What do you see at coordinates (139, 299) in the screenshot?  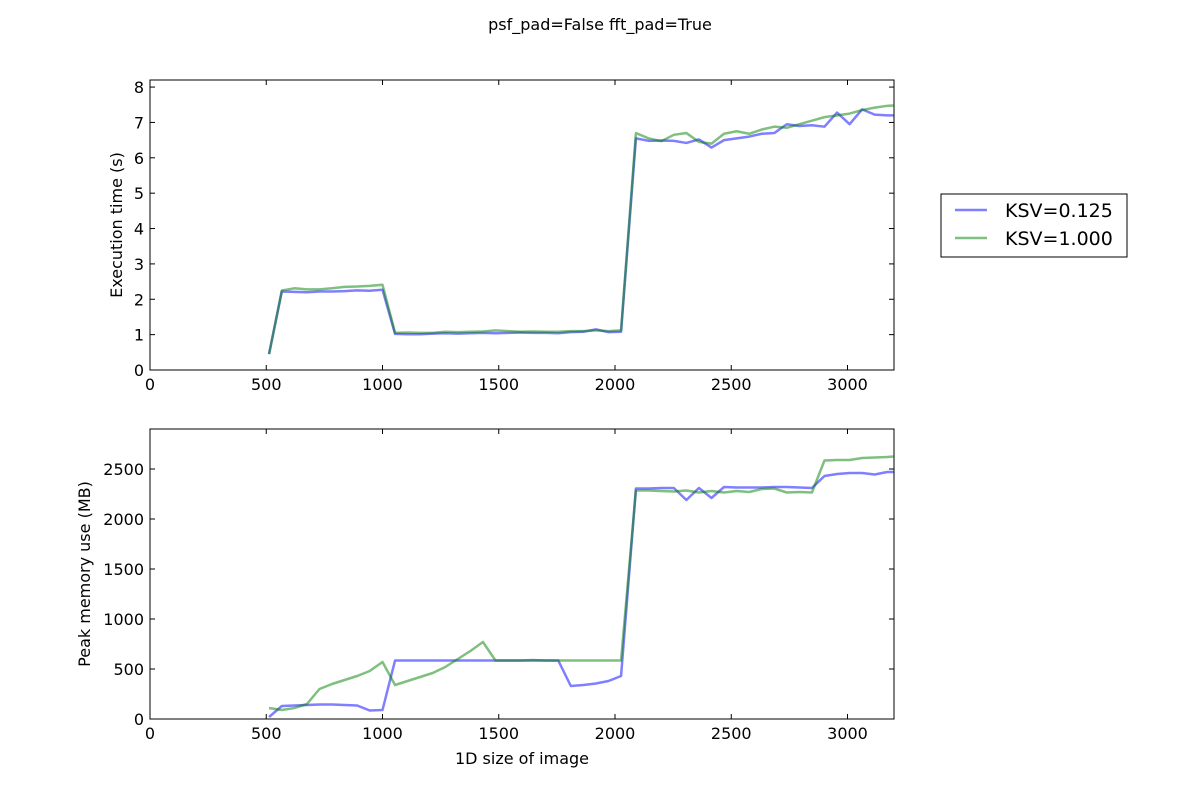 I see `y-tick-label: 2` at bounding box center [139, 299].